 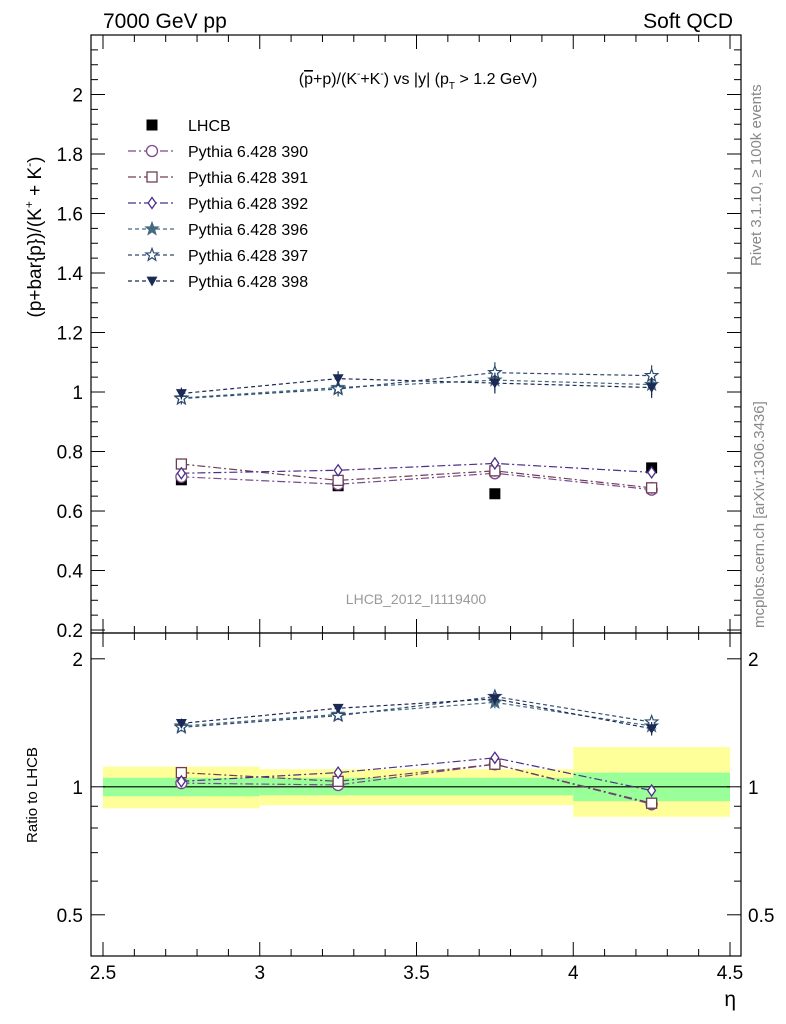 I want to click on legend-item: Pythia 6.428 391, so click(x=218, y=178).